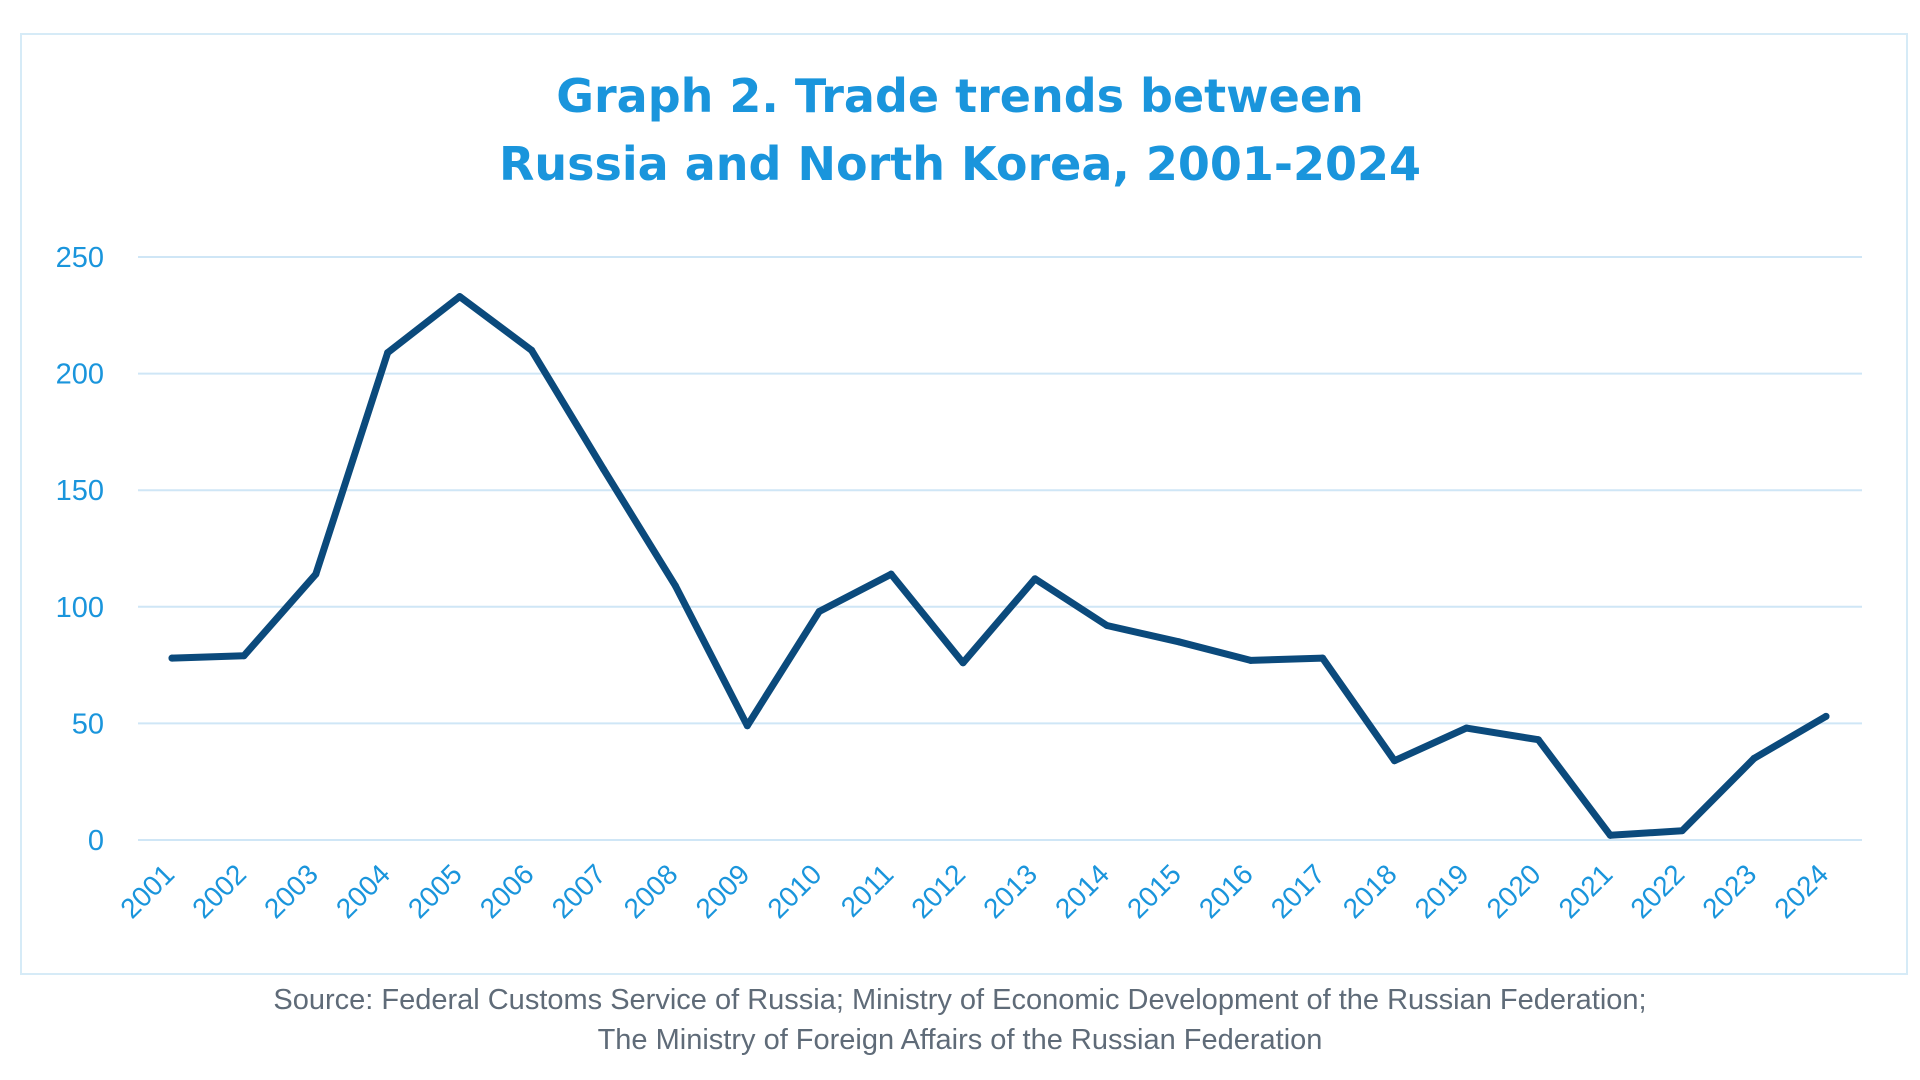 Image resolution: width=1920 pixels, height=1080 pixels. What do you see at coordinates (80, 258) in the screenshot?
I see `y-tick-label-250: 250` at bounding box center [80, 258].